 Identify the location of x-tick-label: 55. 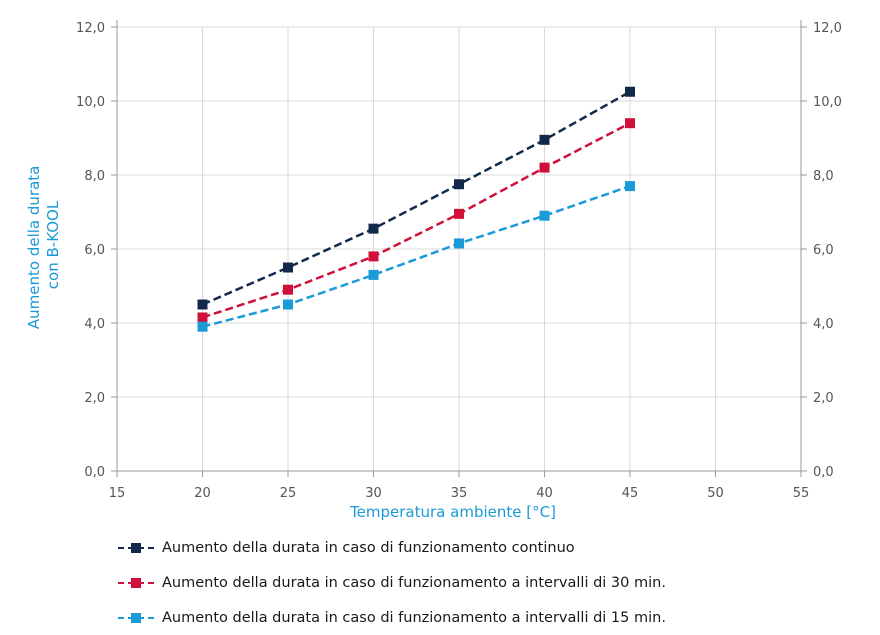
(801, 493).